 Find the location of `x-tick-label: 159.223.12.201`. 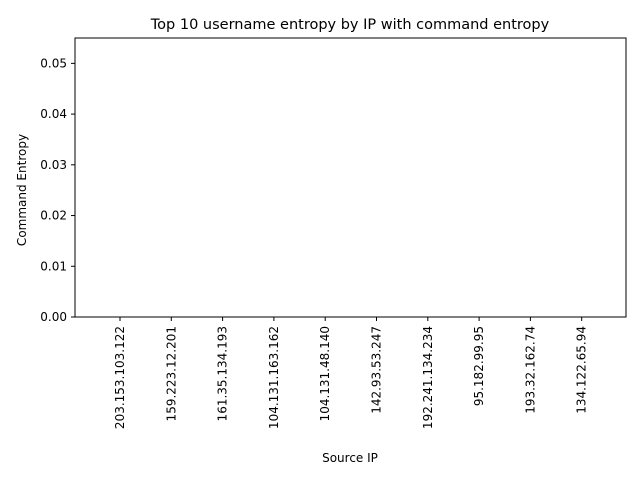

x-tick-label: 159.223.12.201 is located at coordinates (171, 373).